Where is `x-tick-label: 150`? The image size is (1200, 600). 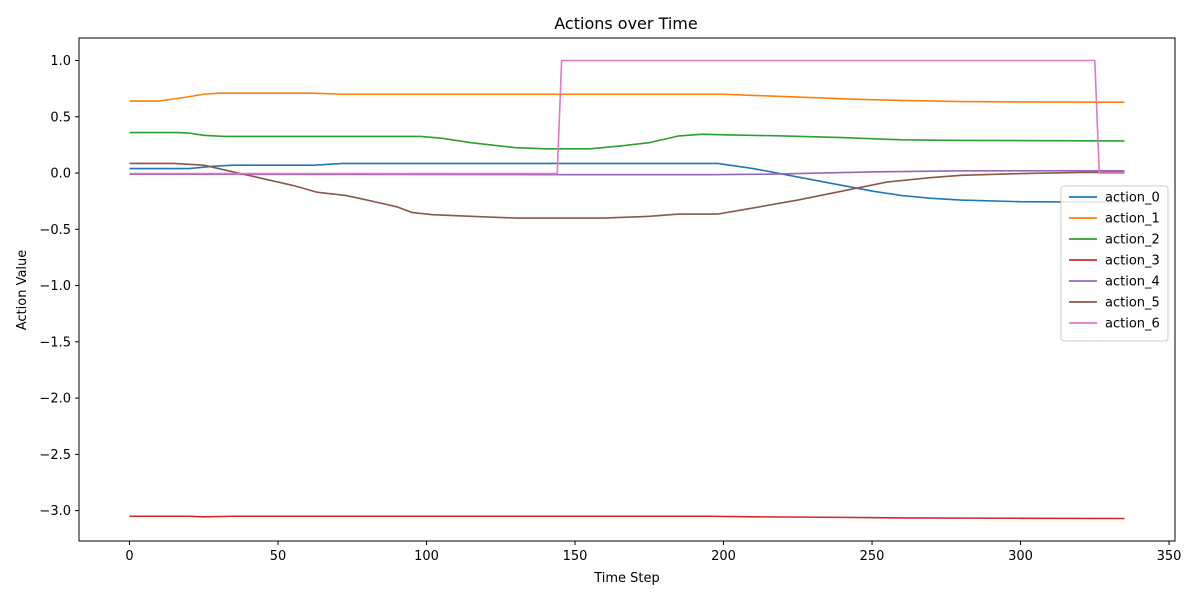 x-tick-label: 150 is located at coordinates (575, 556).